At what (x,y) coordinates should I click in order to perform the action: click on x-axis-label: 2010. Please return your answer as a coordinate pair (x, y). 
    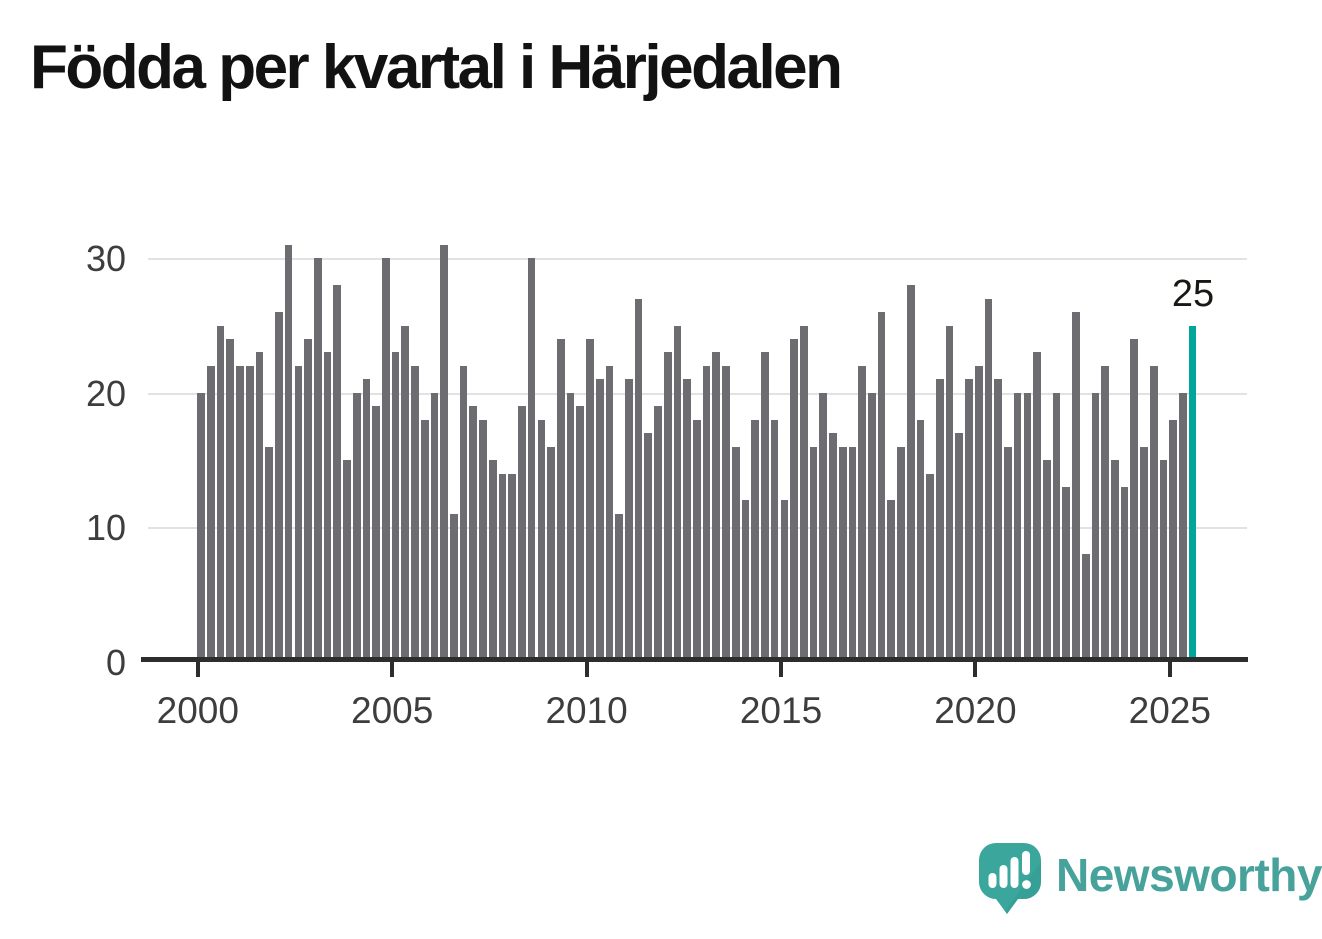
    Looking at the image, I should click on (586, 710).